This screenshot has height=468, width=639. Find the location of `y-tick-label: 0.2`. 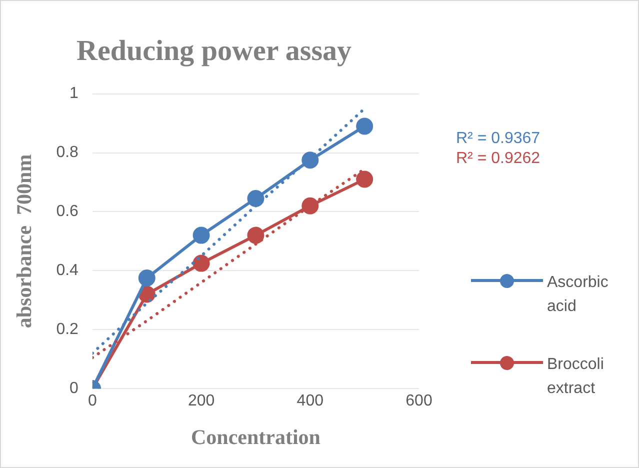

y-tick-label: 0.2 is located at coordinates (67, 329).